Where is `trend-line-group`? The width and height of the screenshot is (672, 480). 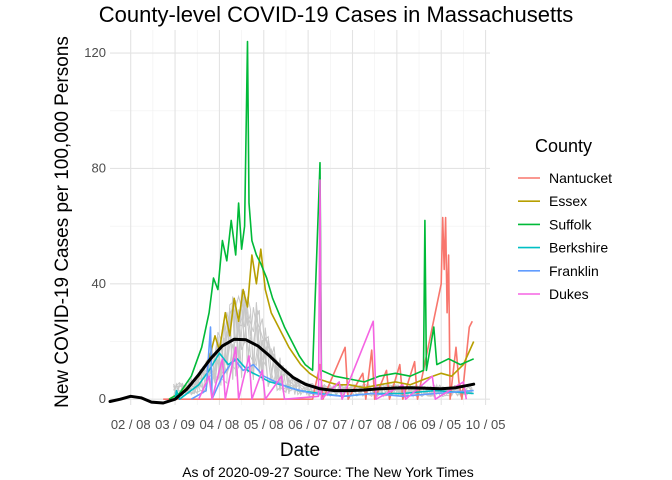
trend-line-group is located at coordinates (292, 371).